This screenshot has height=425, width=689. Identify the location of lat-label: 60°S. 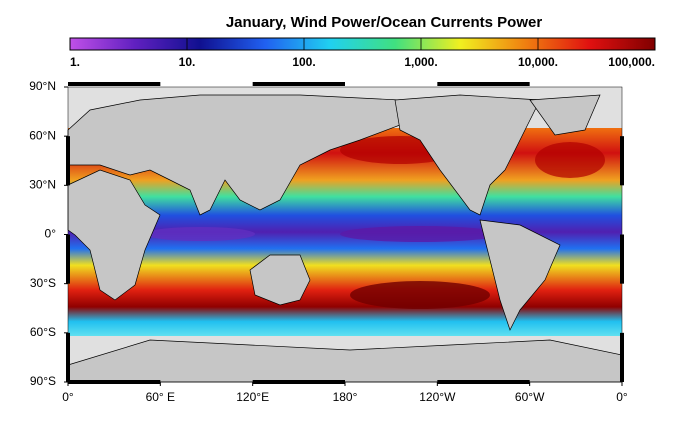
(43, 332).